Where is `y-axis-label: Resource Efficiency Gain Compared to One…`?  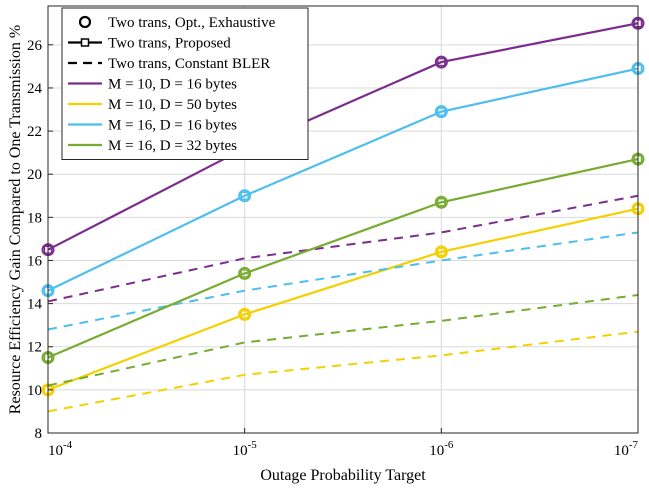 y-axis-label: Resource Efficiency Gain Compared to One… is located at coordinates (15, 219).